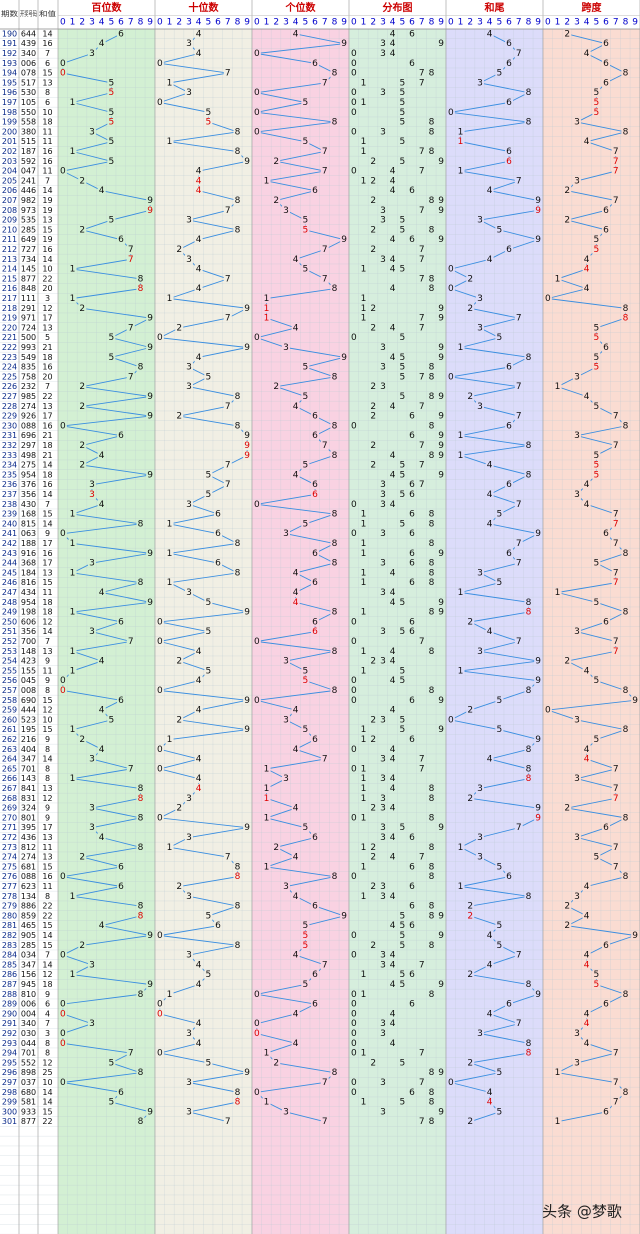 The image size is (640, 1234). Describe the element at coordinates (9, 788) in the screenshot. I see `period: 267` at that location.